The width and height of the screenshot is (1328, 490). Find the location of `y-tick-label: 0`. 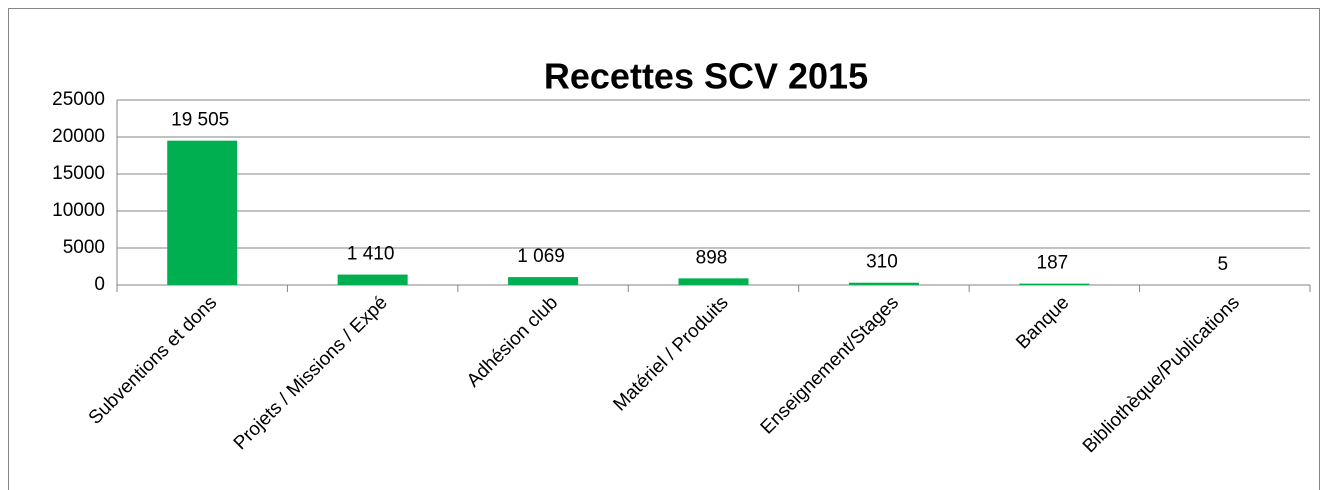

y-tick-label: 0 is located at coordinates (99, 284).